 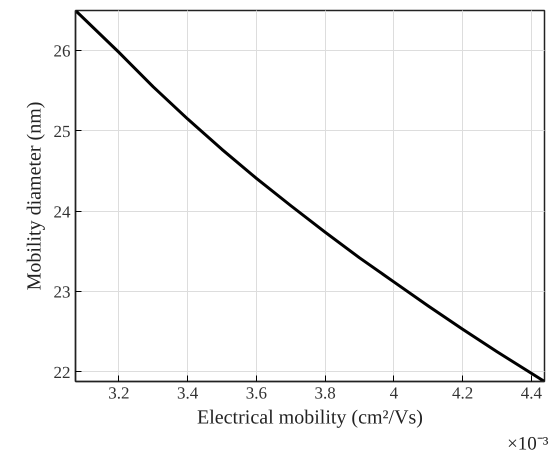 What do you see at coordinates (62, 131) in the screenshot?
I see `y-tick-label: 25` at bounding box center [62, 131].